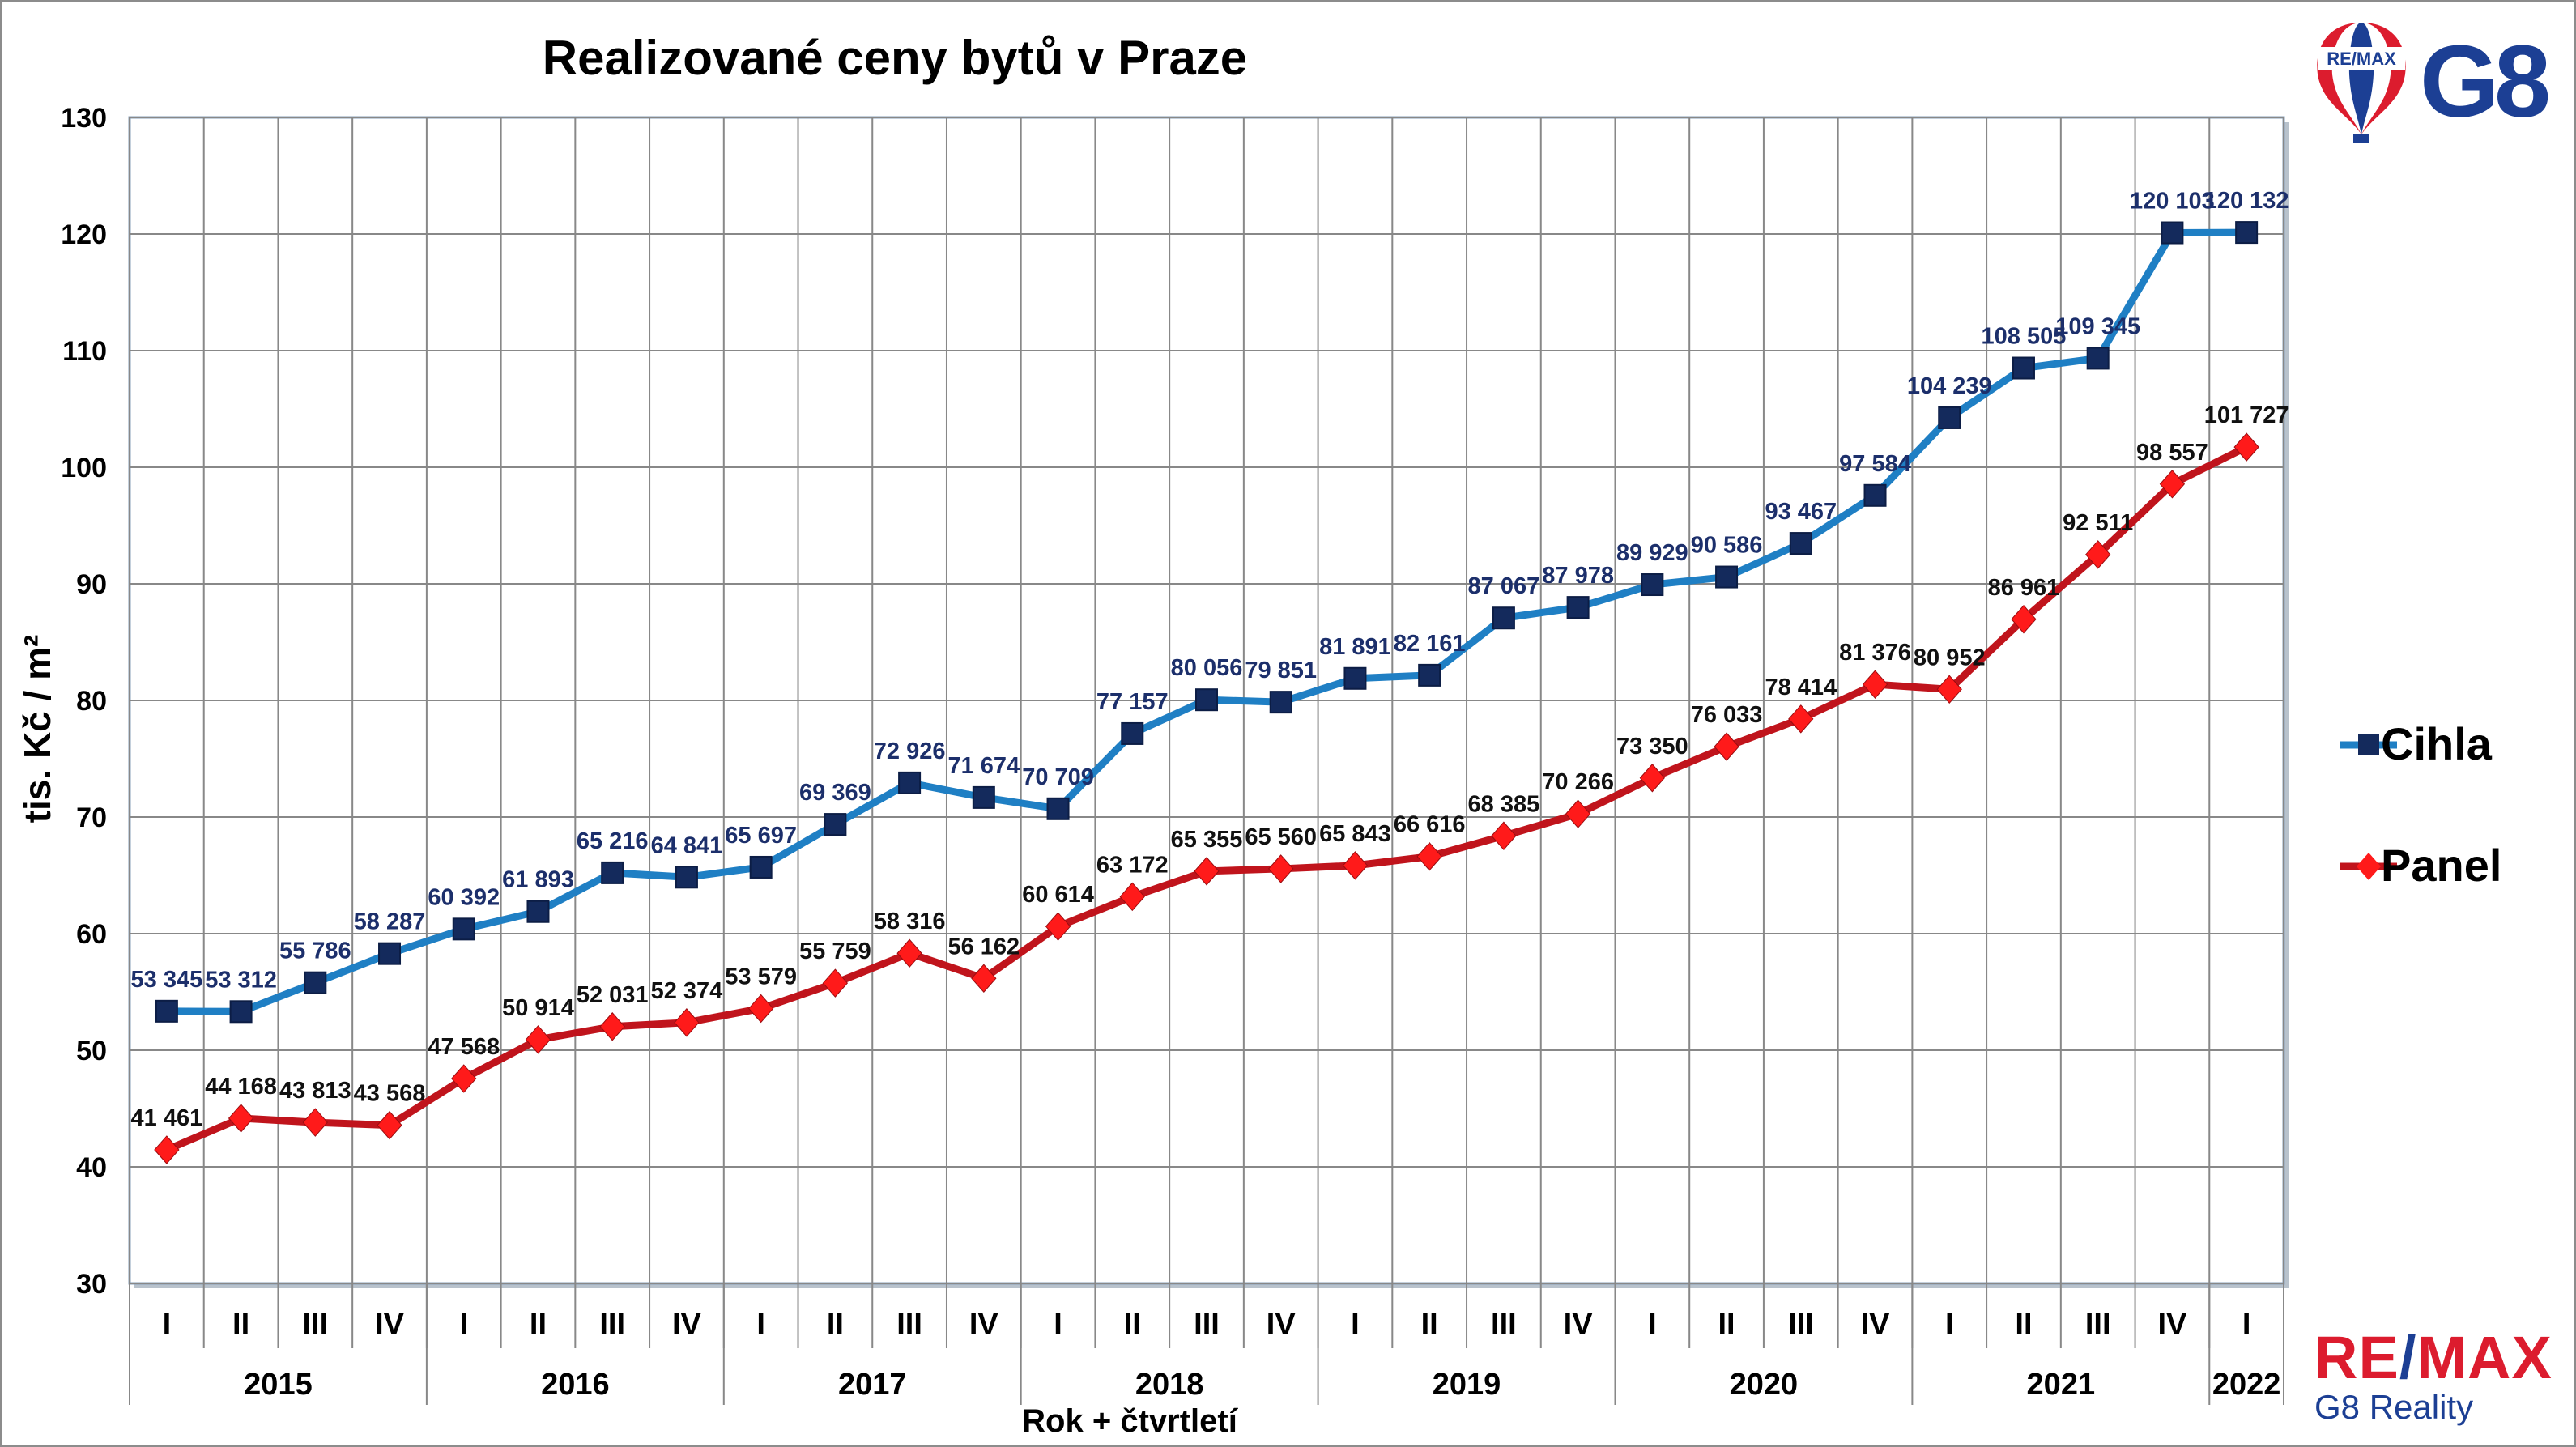 This screenshot has height=1447, width=2576. I want to click on data-label-panel: 53 579, so click(761, 977).